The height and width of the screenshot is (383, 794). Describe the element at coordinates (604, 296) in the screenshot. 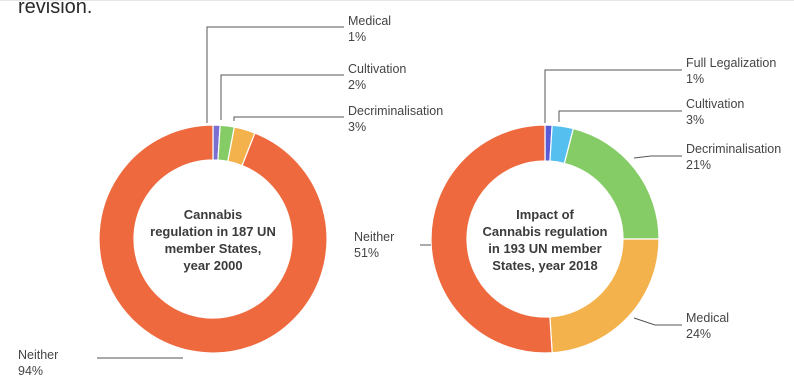

I see `slice-medical` at that location.